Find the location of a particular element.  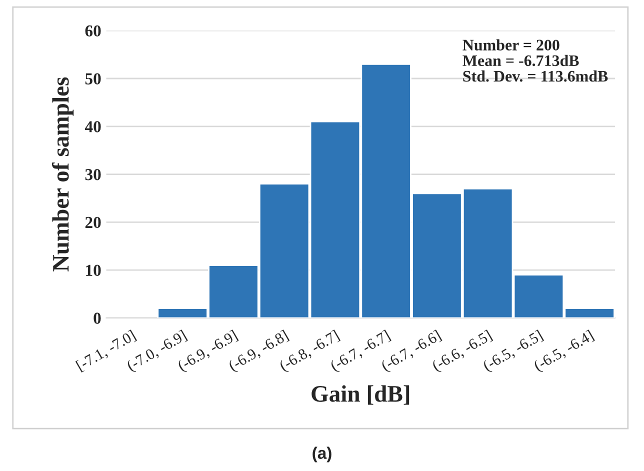

y-tick-label: 30 is located at coordinates (93, 174).